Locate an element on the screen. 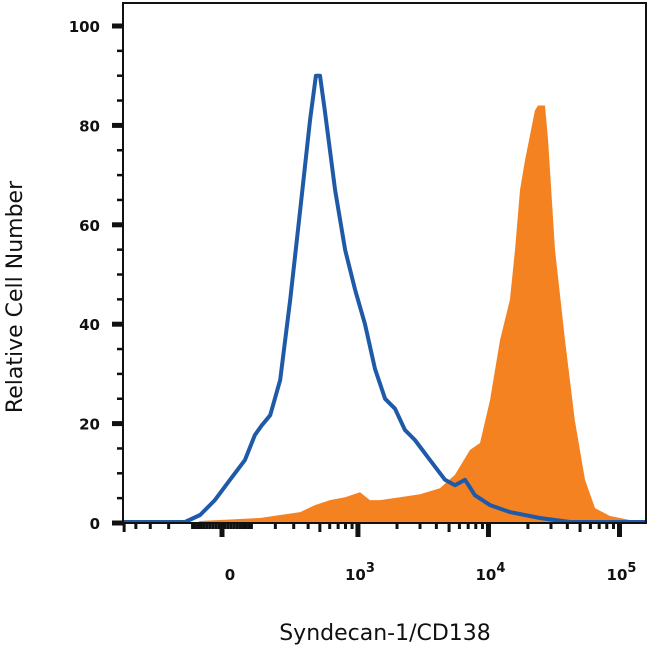  x-tick-label: 10³ is located at coordinates (360, 572).